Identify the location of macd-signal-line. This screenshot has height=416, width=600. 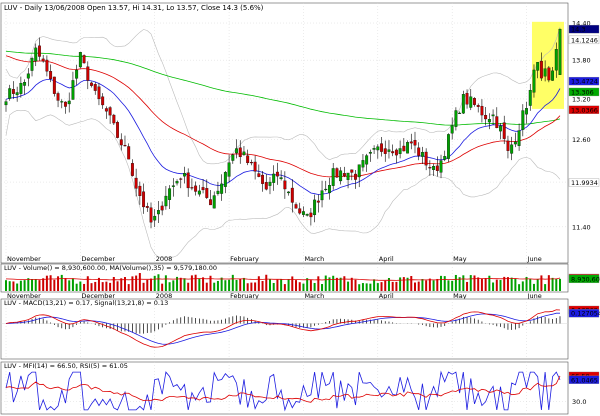
(282, 328).